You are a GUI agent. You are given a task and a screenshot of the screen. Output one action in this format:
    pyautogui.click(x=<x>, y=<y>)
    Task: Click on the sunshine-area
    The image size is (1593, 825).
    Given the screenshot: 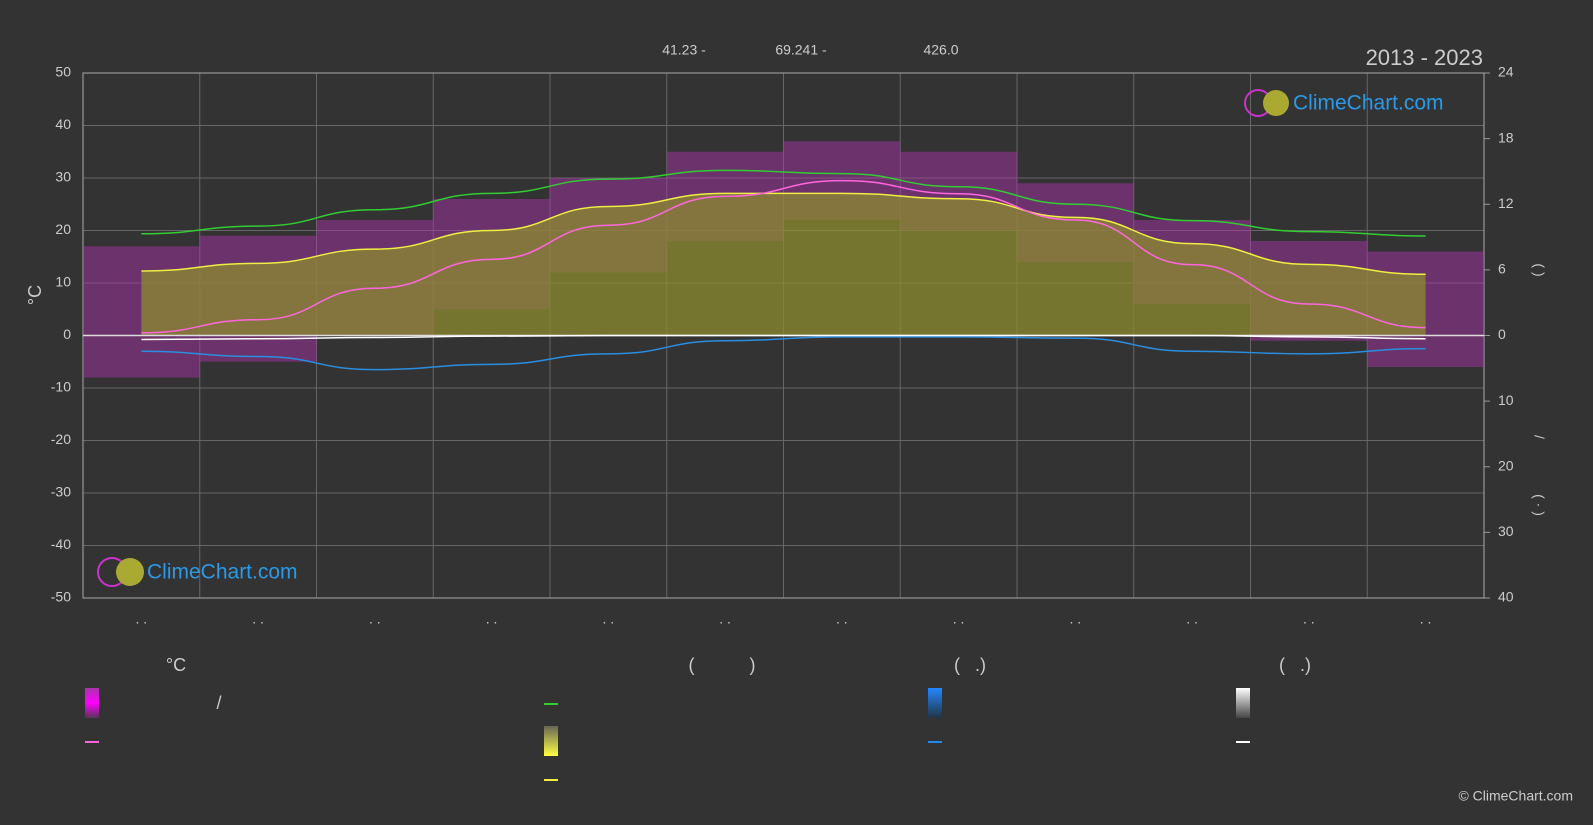 What is the action you would take?
    pyautogui.click(x=783, y=264)
    